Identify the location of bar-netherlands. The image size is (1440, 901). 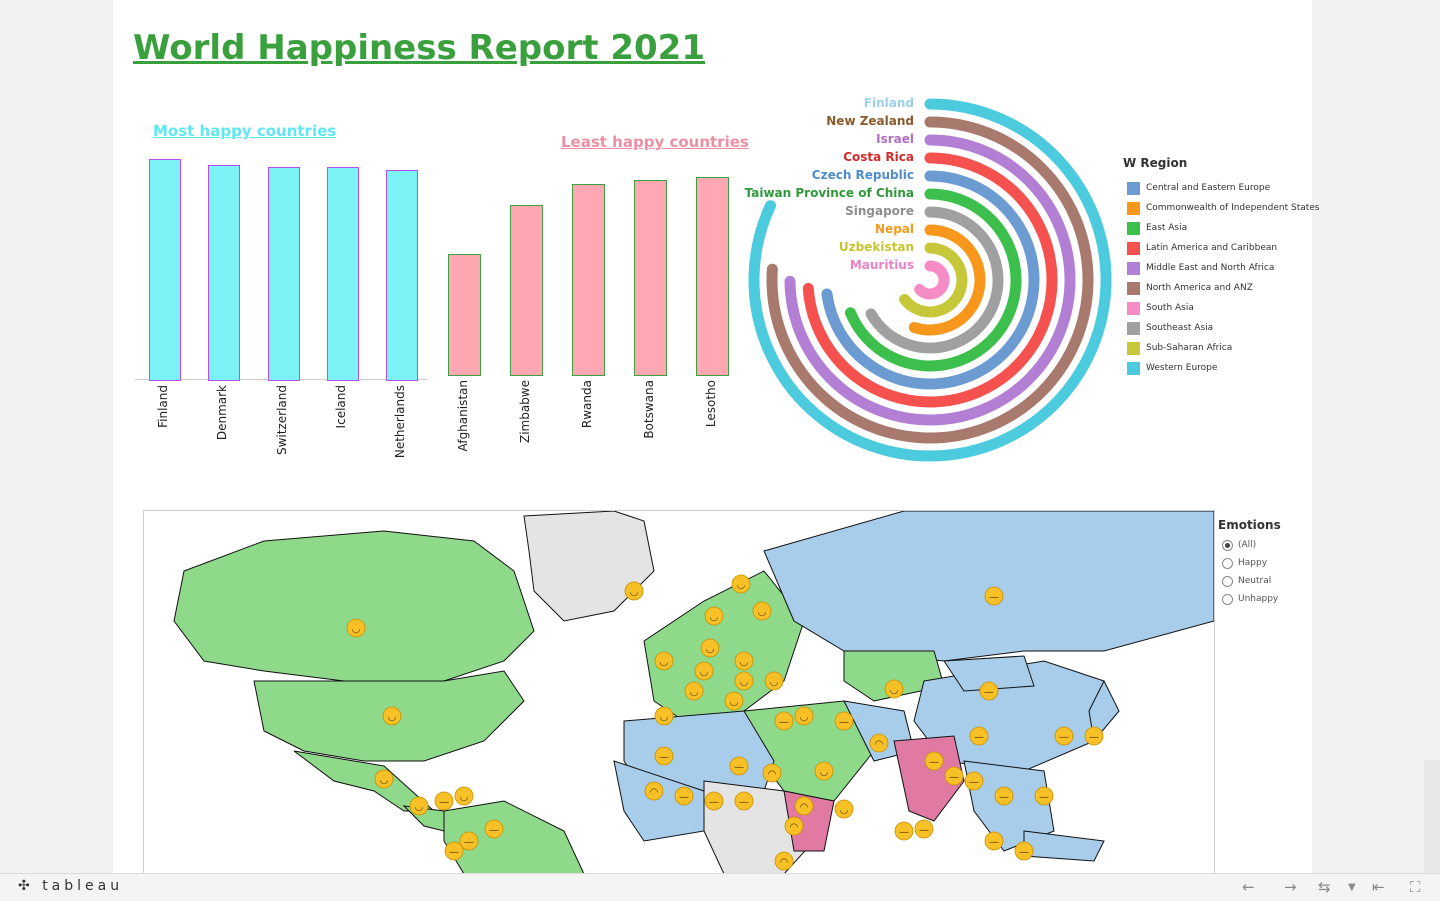
(402, 275).